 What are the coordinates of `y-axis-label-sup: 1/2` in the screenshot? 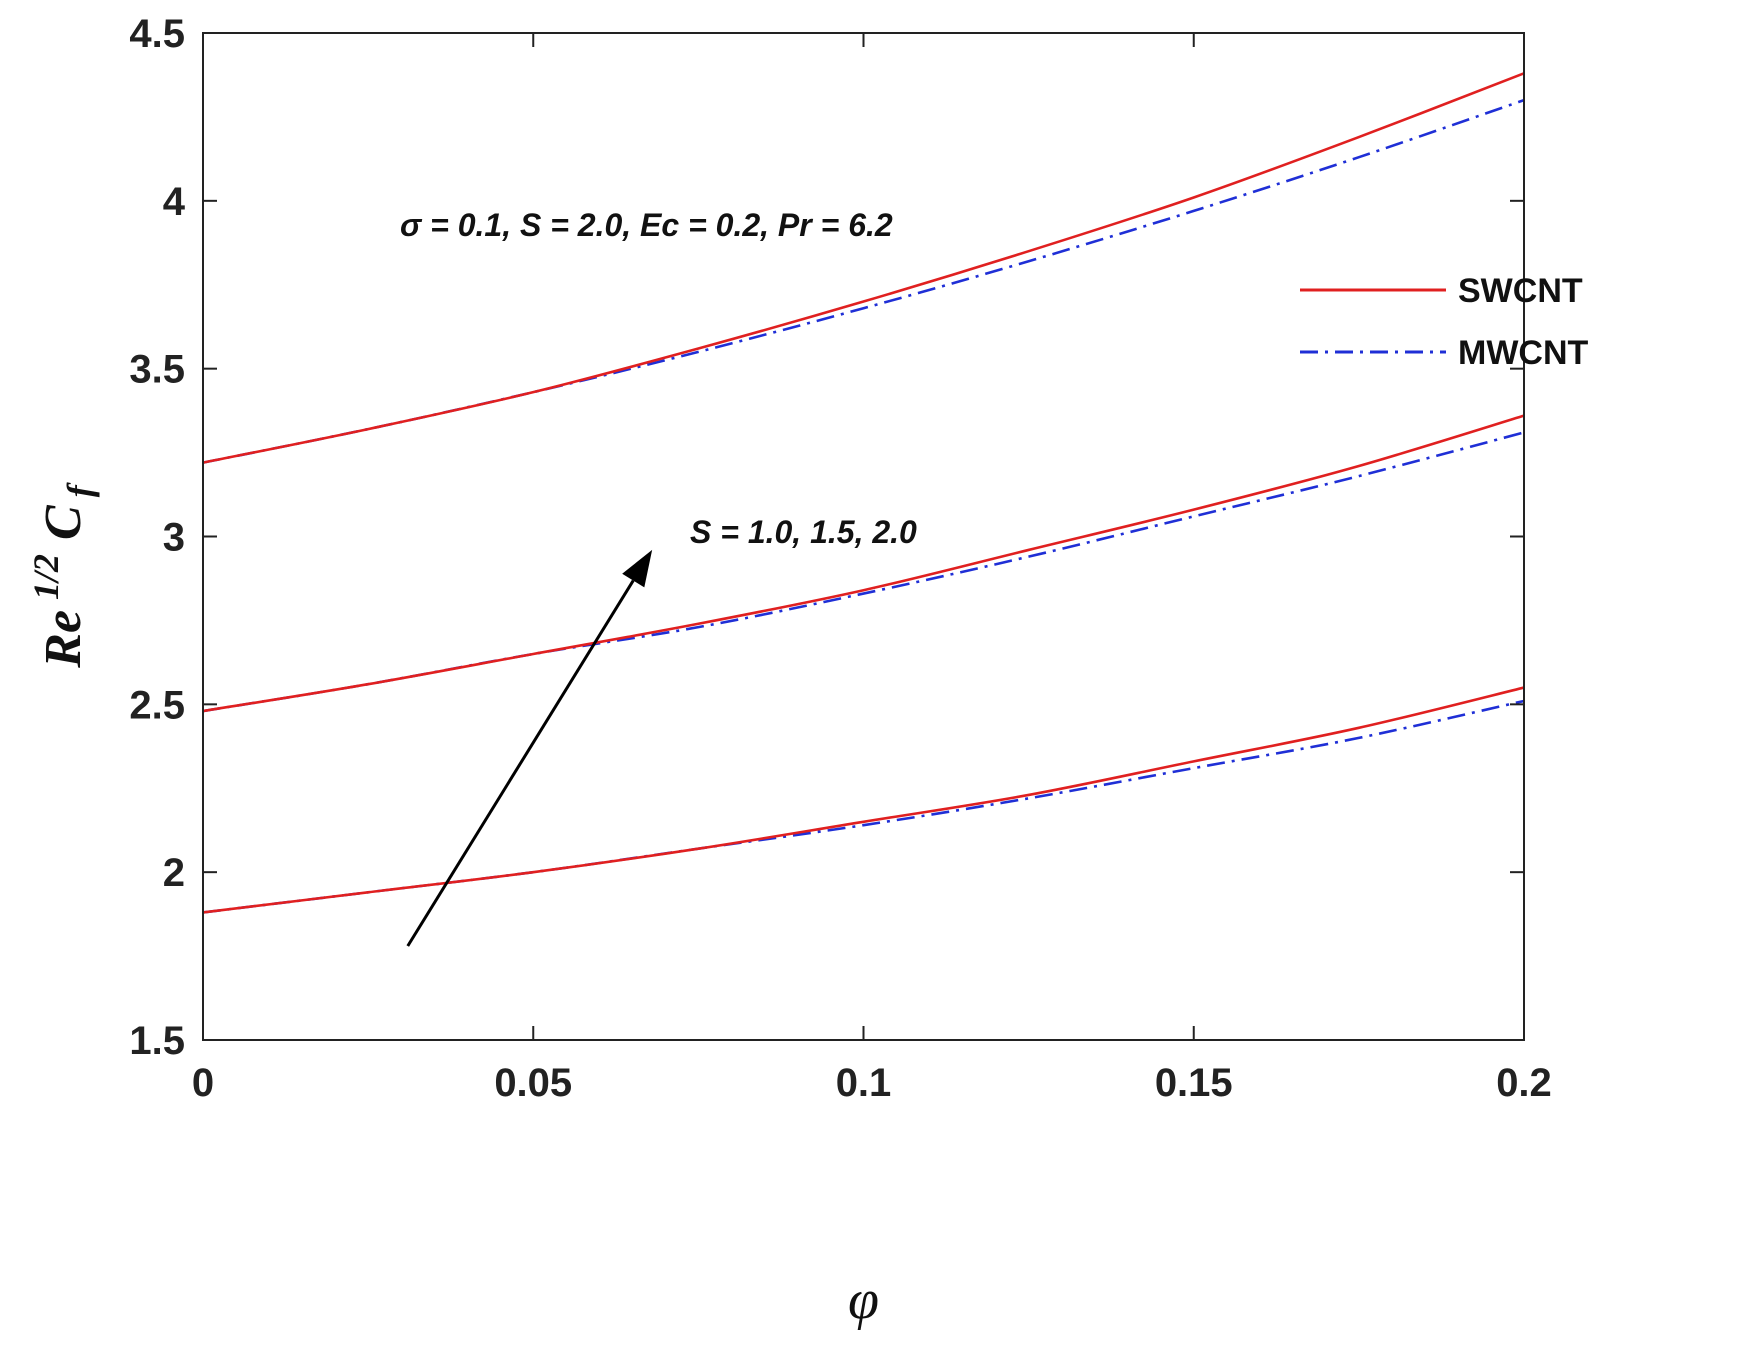 It's located at (46, 577).